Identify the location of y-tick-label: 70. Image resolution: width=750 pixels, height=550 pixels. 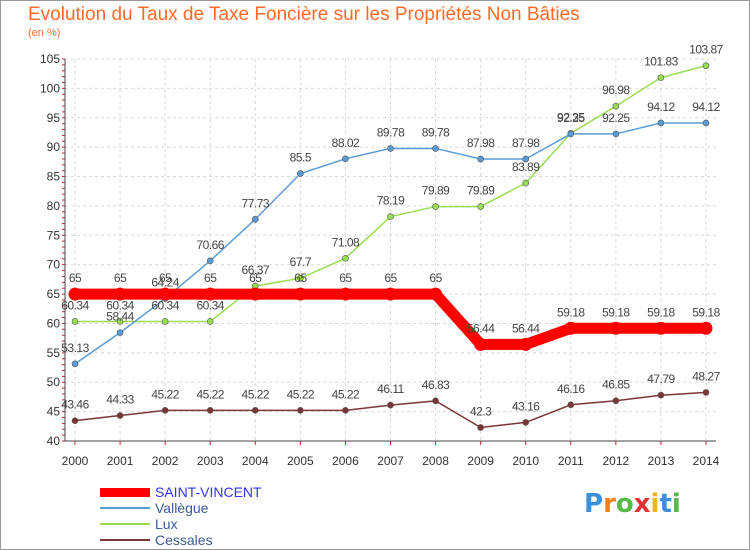
(54, 265).